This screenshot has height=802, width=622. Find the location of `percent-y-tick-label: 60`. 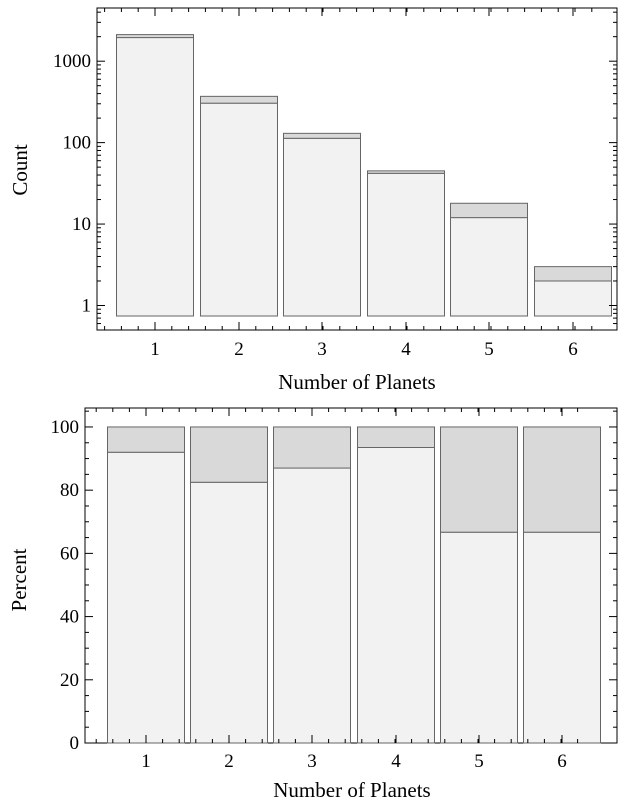

percent-y-tick-label: 60 is located at coordinates (69, 553).